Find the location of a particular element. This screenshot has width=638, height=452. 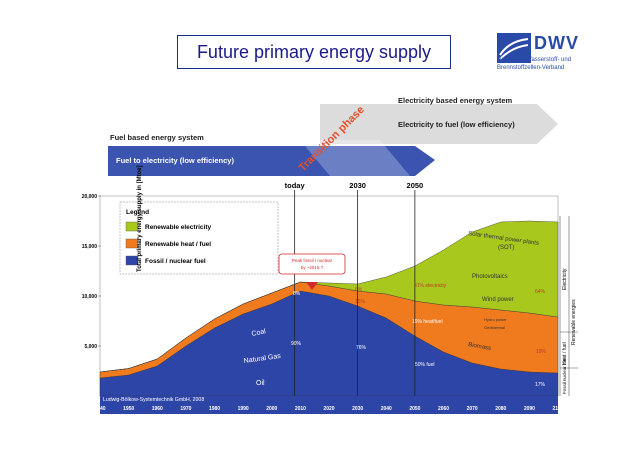

x-tick-label: 1970 is located at coordinates (185, 409).